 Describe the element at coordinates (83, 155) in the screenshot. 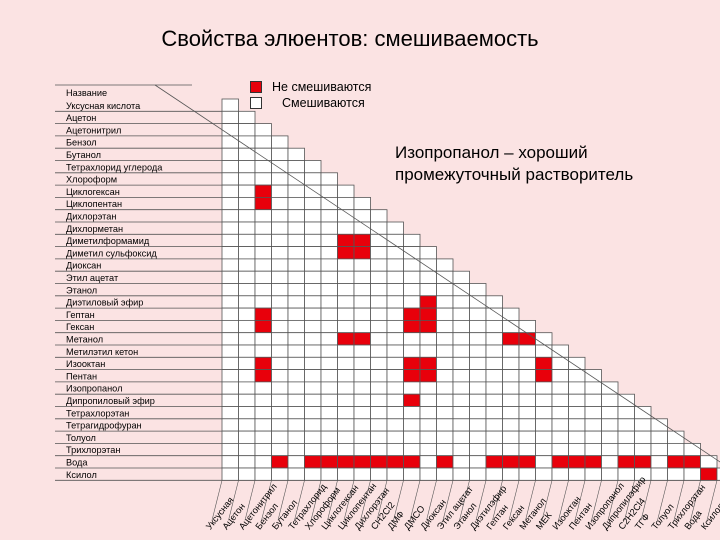

I see `row-label: Бутанол` at that location.